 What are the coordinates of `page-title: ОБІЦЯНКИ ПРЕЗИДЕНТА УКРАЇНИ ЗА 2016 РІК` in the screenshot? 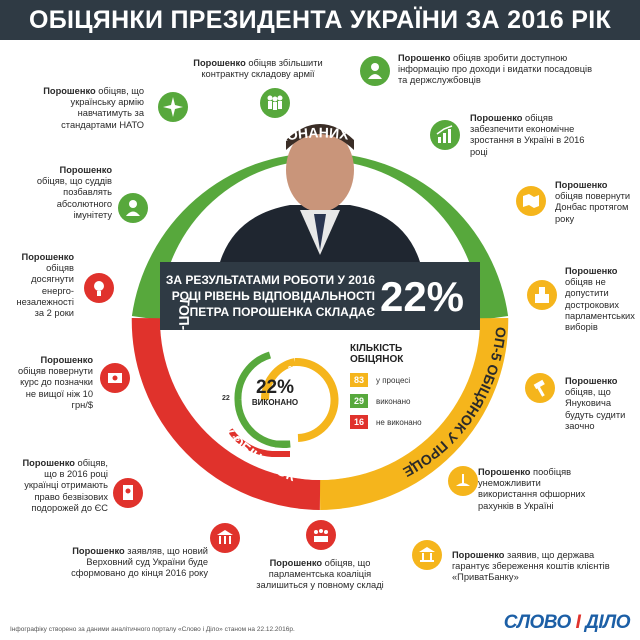 It's located at (320, 20).